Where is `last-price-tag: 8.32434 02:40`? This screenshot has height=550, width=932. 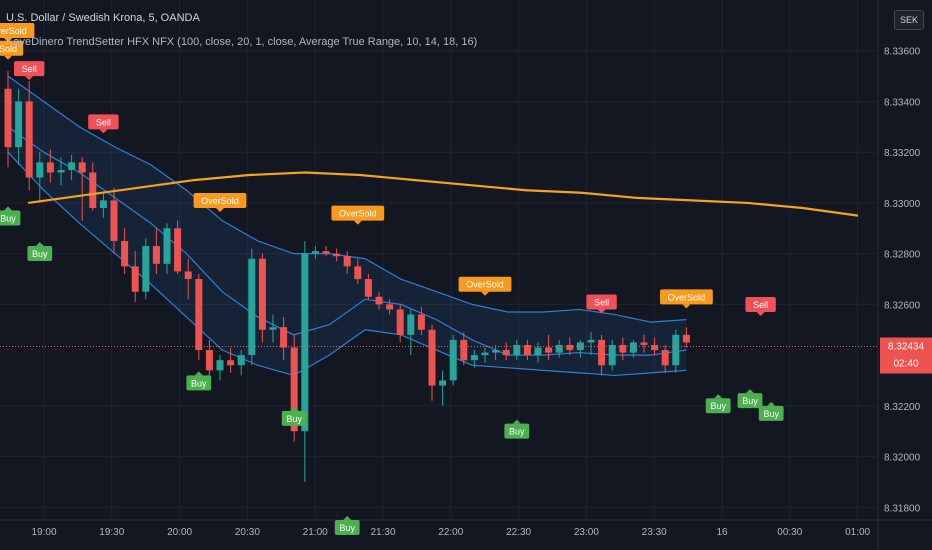
last-price-tag: 8.32434 02:40 is located at coordinates (906, 355).